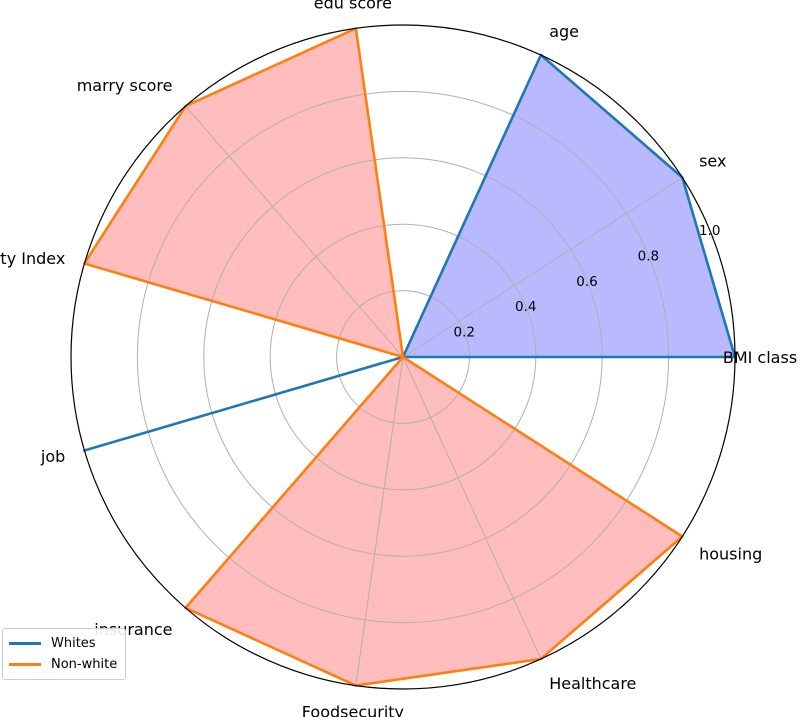  What do you see at coordinates (472, 508) in the screenshot?
I see `spoke-healthcare` at bounding box center [472, 508].